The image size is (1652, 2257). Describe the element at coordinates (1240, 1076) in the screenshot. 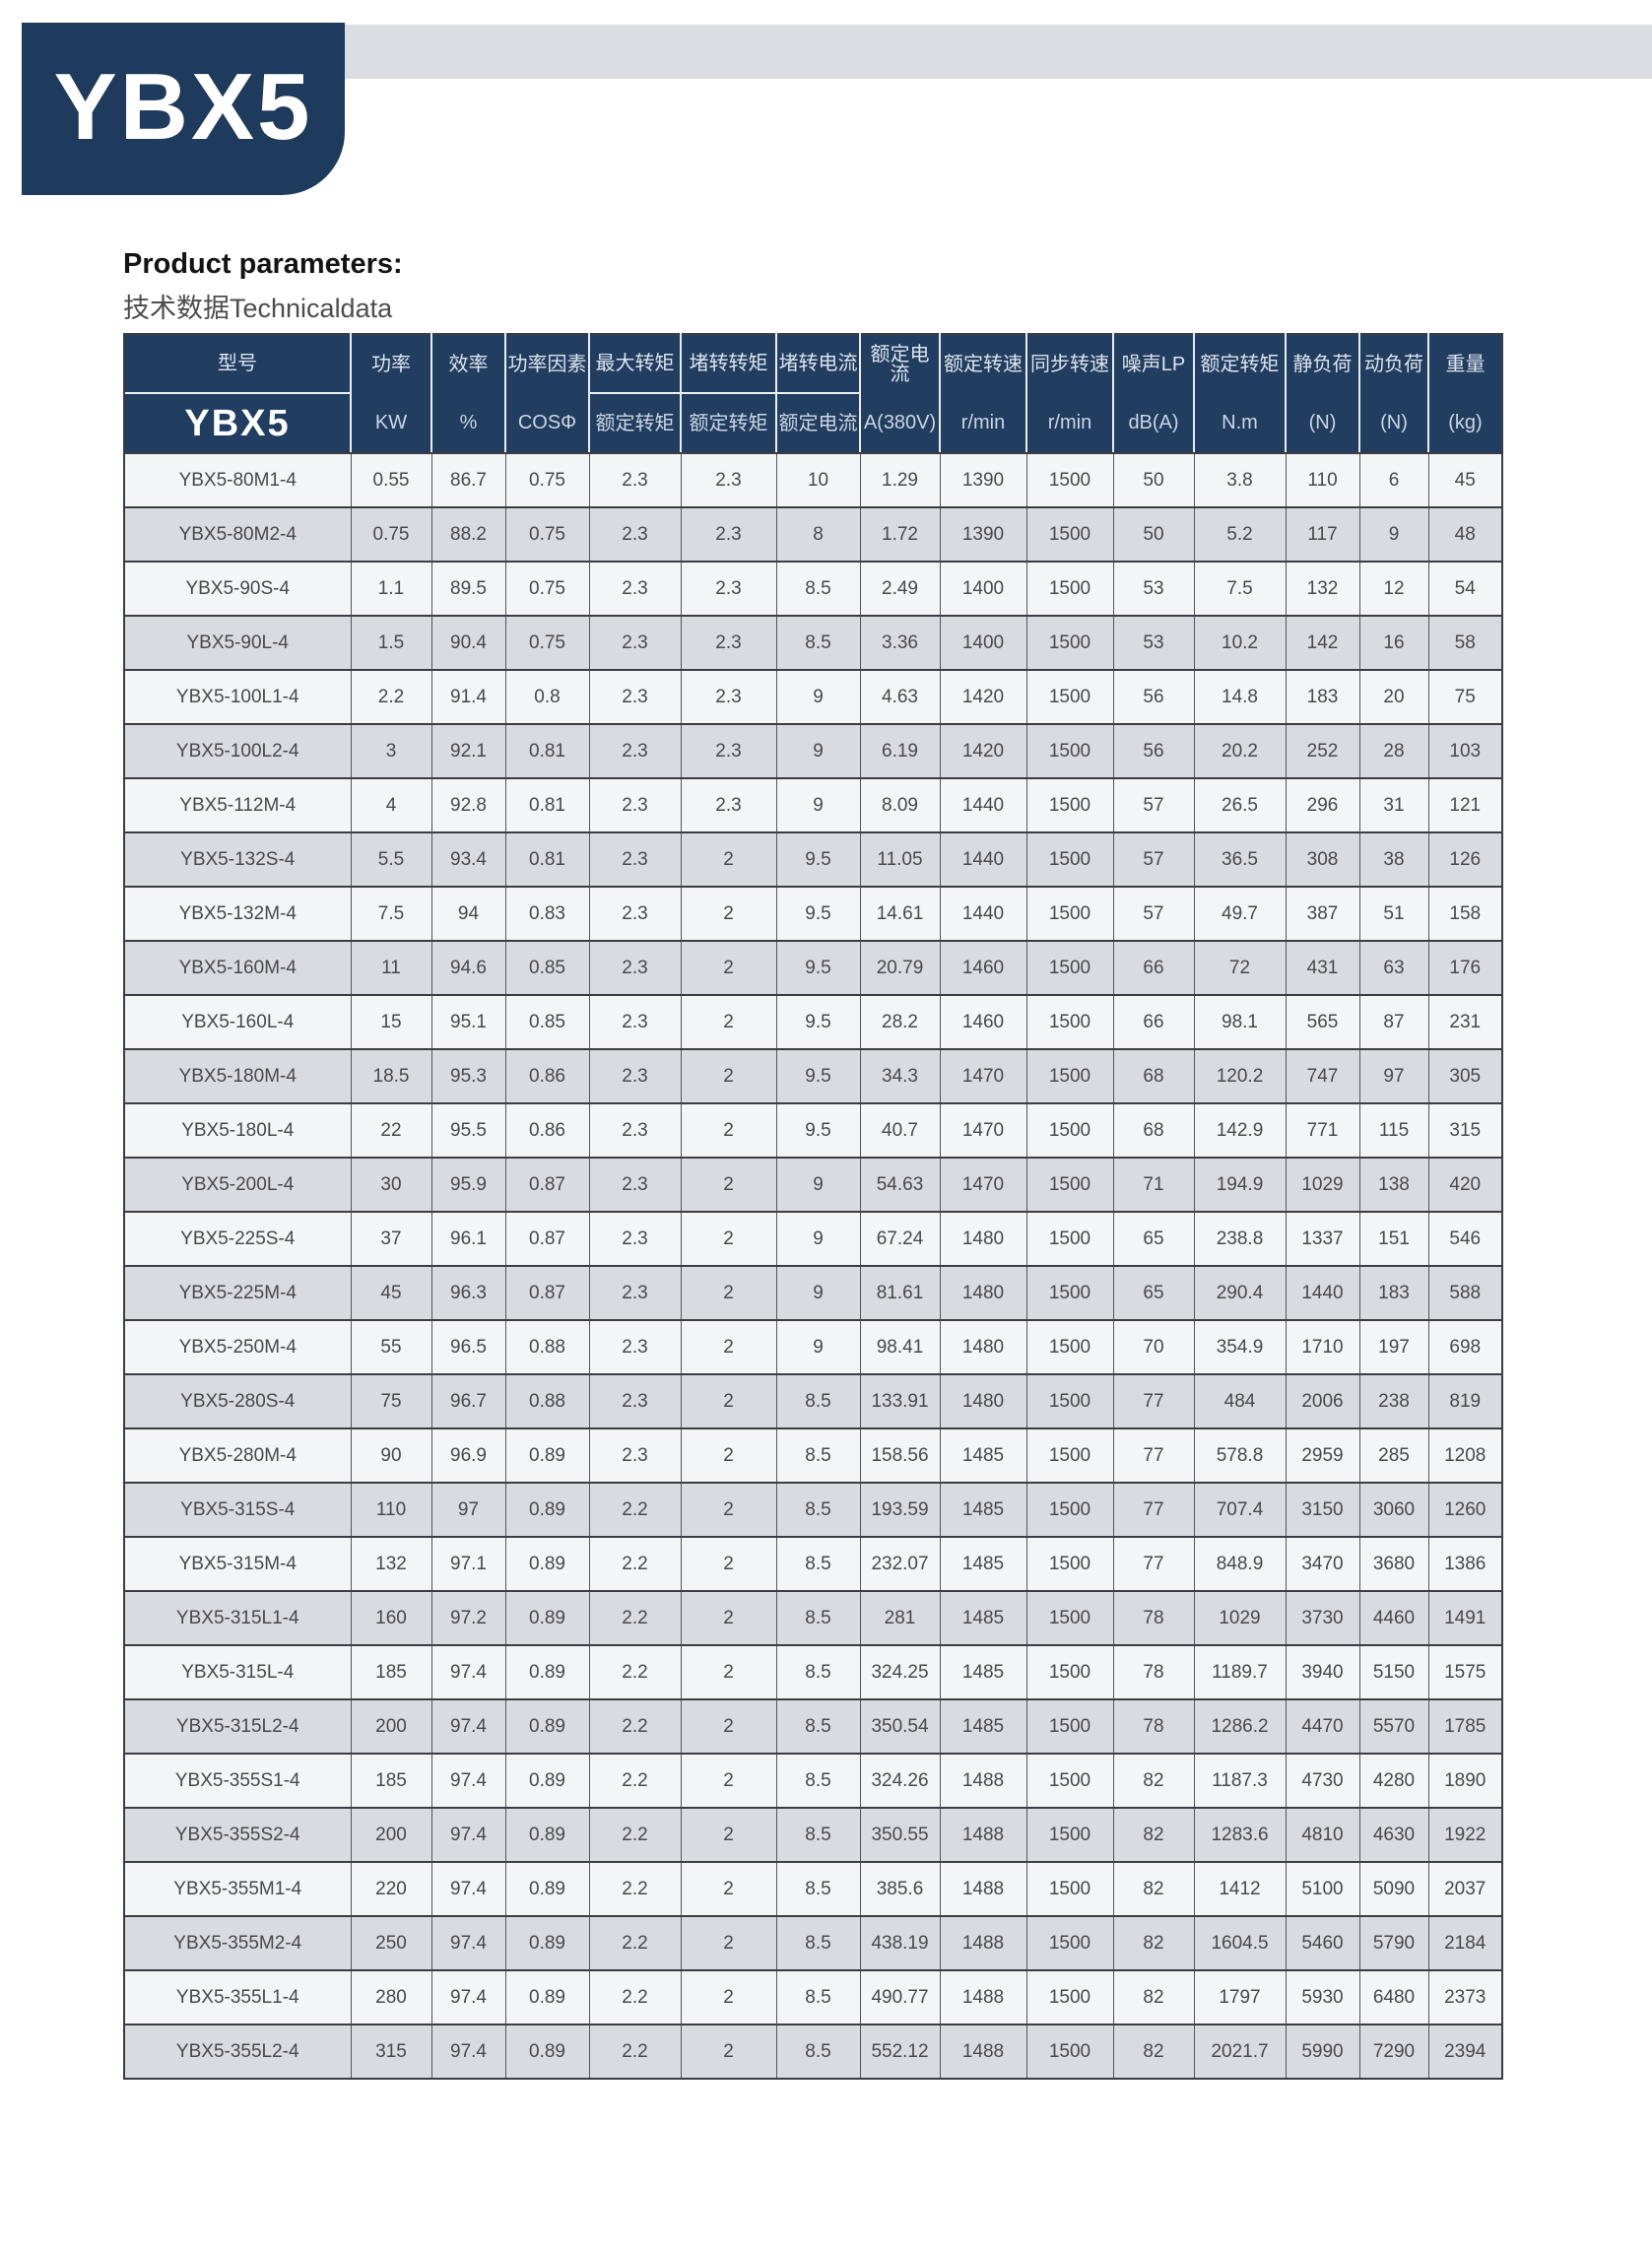

I see `value-cell: 120.2` at that location.